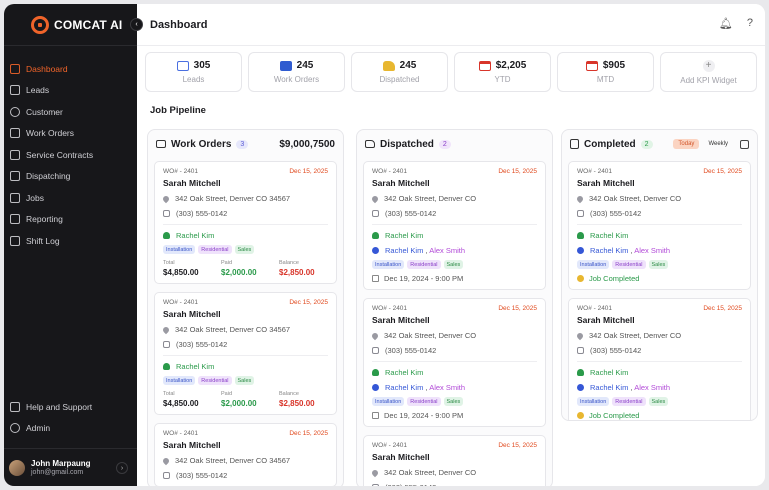  What do you see at coordinates (70, 91) in the screenshot?
I see `sidebar-item-leads: Leads` at bounding box center [70, 91].